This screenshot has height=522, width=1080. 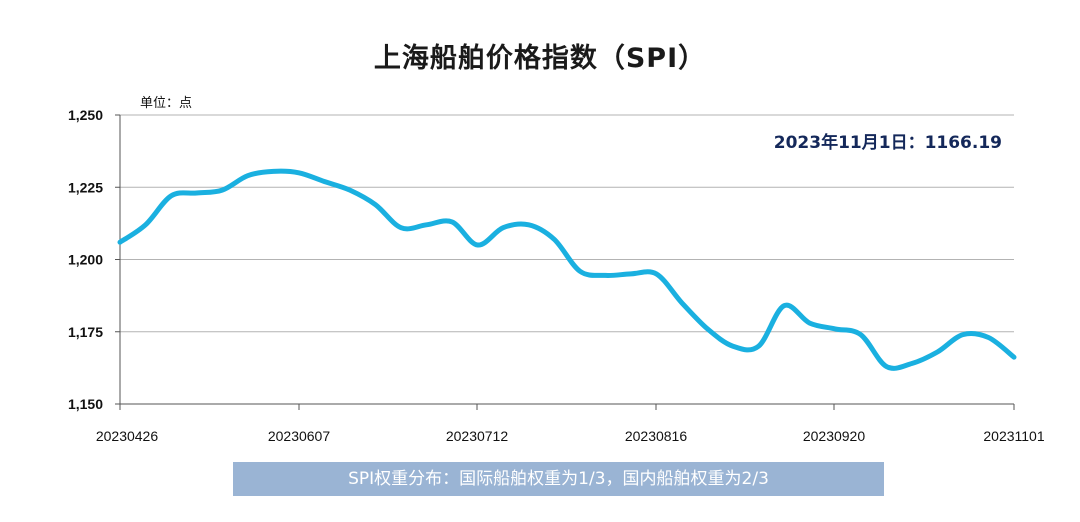 I want to click on y-tick-labels: 1,150 1,175 1,200 1,225 1,250, so click(x=85, y=259).